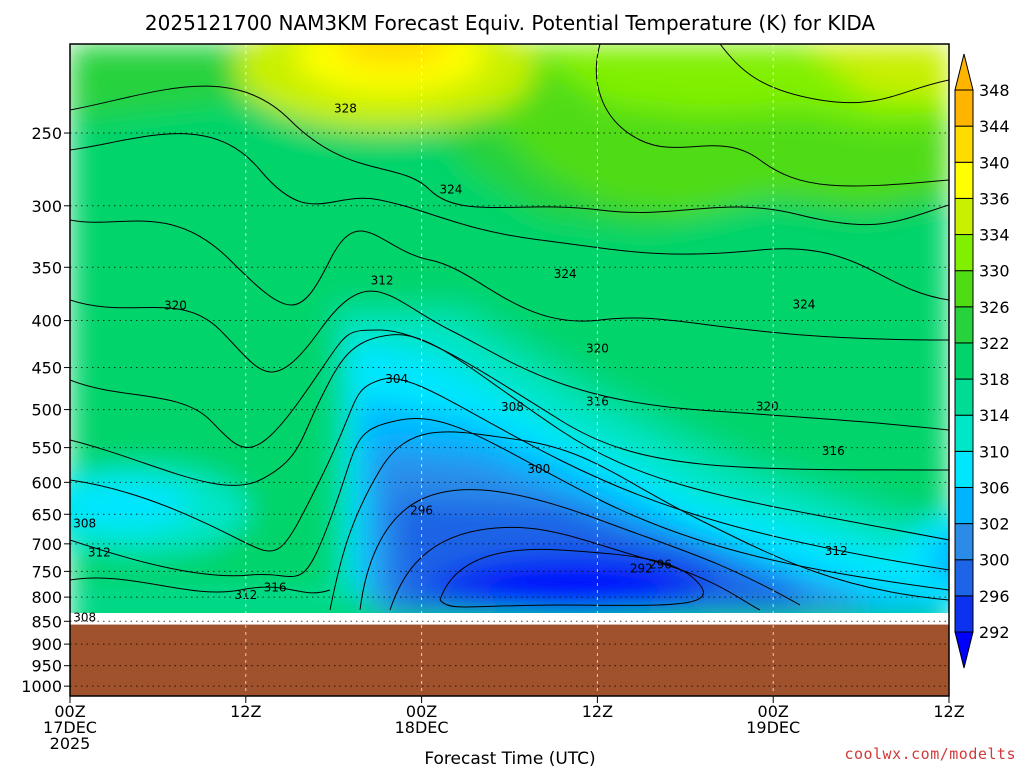  I want to click on colorbar-label: 292, so click(994, 632).